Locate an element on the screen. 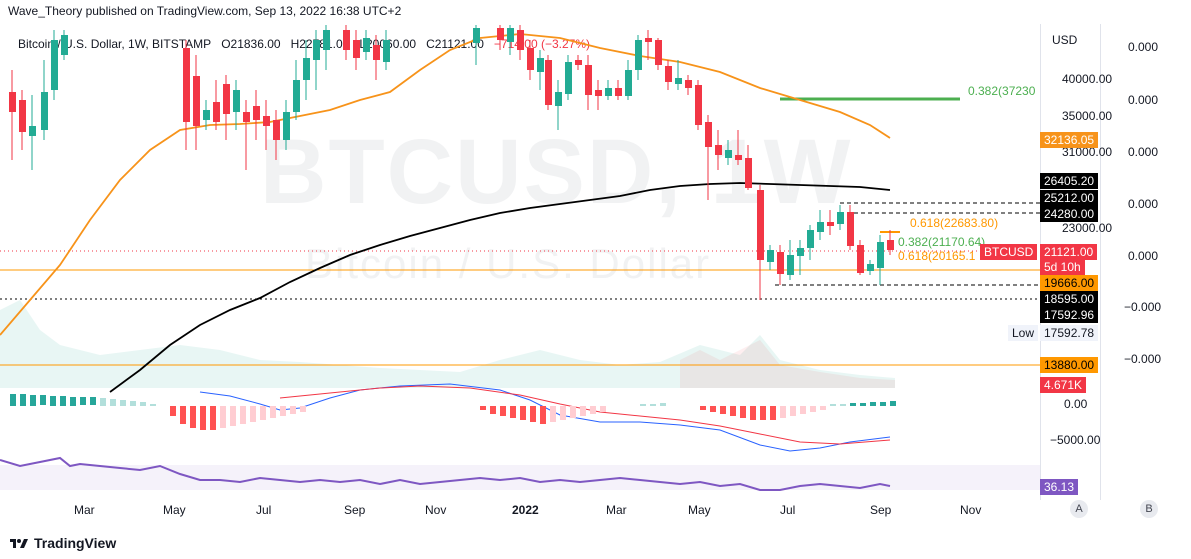 This screenshot has height=559, width=1191. countdown-tag: 5d 10h is located at coordinates (1062, 267).